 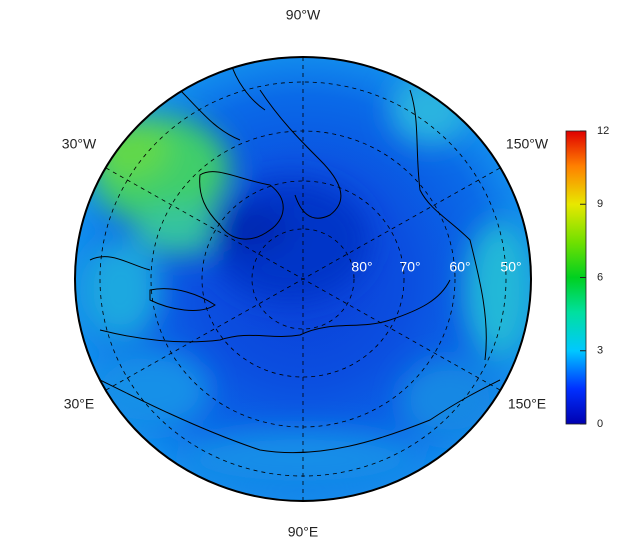 What do you see at coordinates (79, 144) in the screenshot?
I see `longitude-label: 30°W` at bounding box center [79, 144].